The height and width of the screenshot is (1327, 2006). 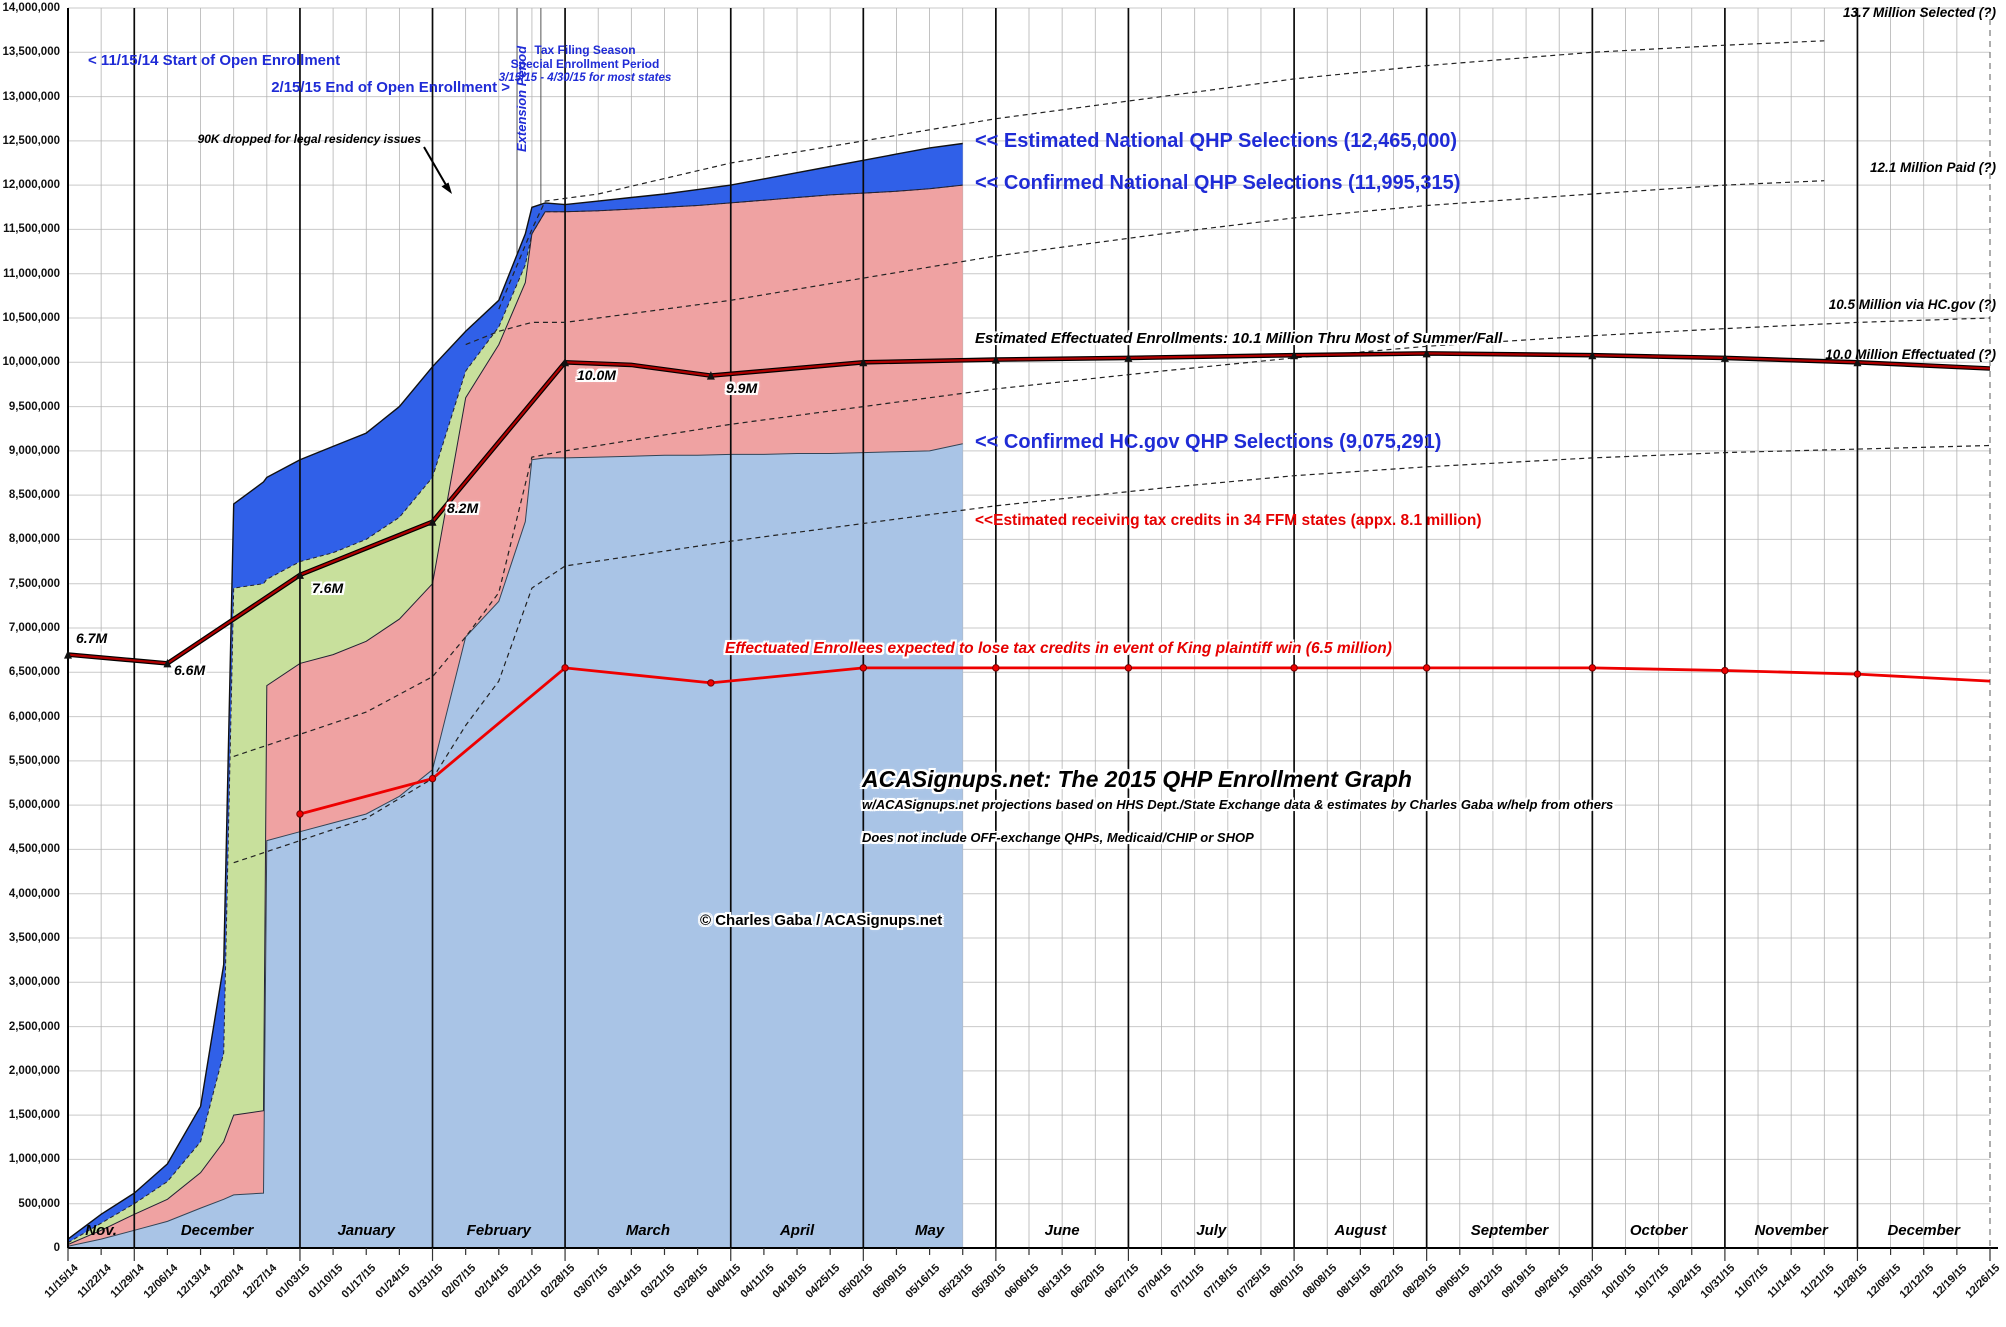 I want to click on projection-selected, so click(x=1161, y=175).